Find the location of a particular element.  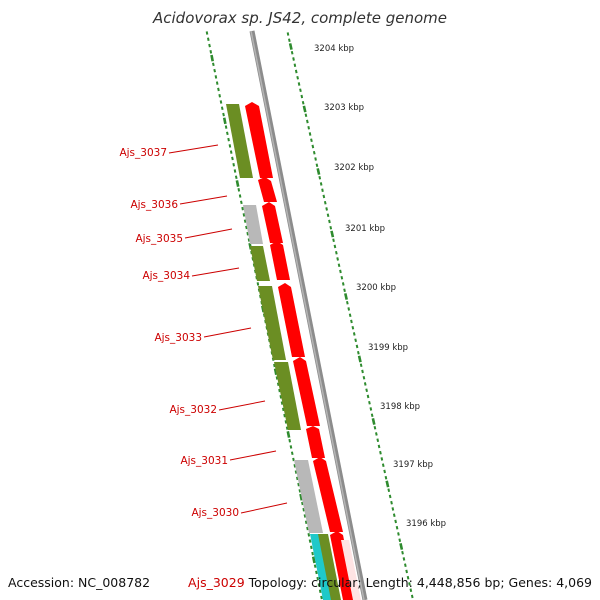

gene-label-ajs-3032: Ajs_3032 is located at coordinates (193, 410).